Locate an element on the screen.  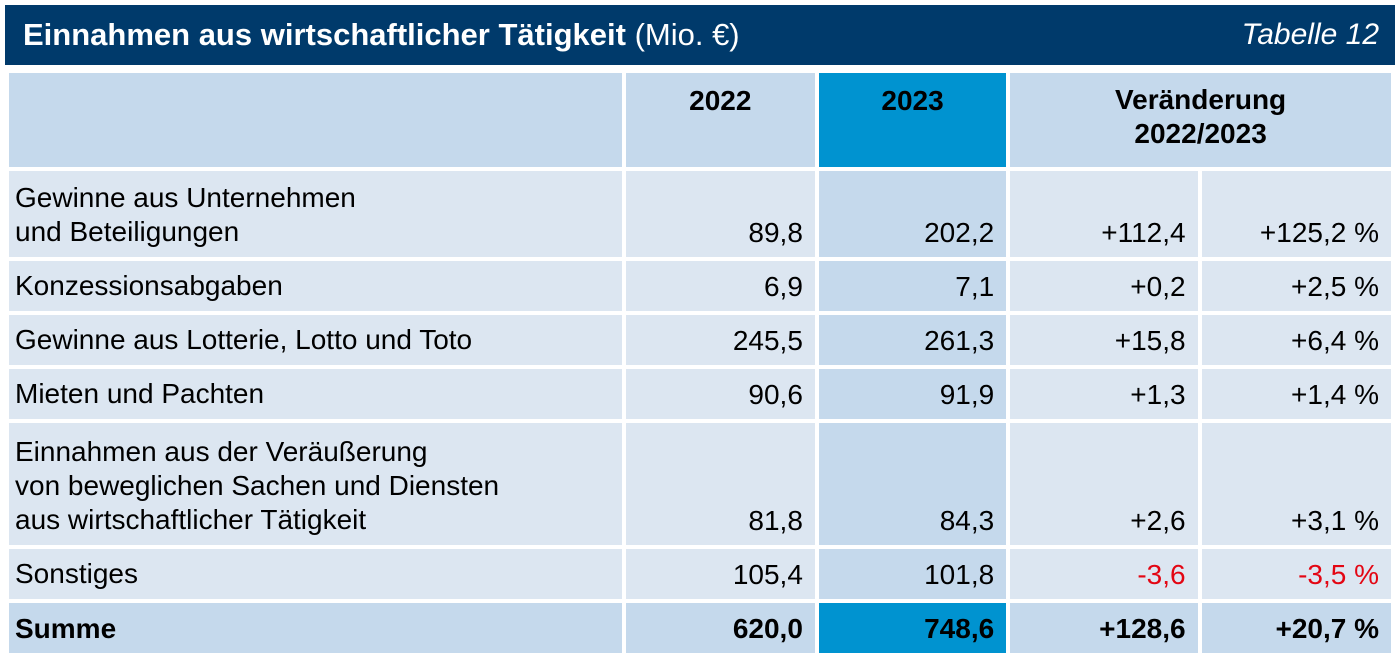
value-2023: 261,3 is located at coordinates (912, 340).